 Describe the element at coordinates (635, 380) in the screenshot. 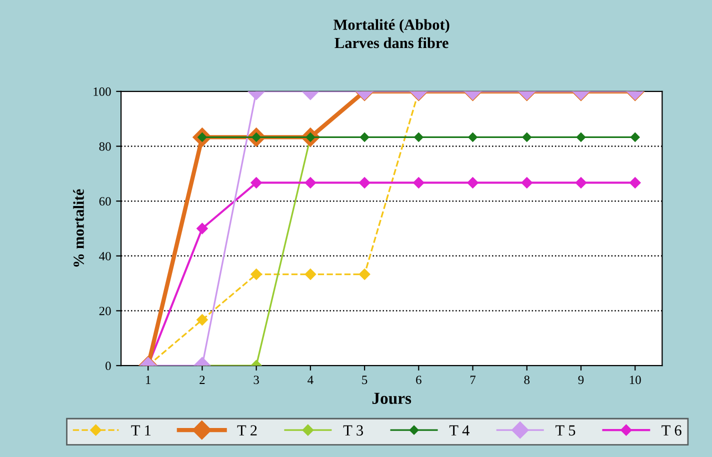

I see `x-tick-label: 10` at that location.